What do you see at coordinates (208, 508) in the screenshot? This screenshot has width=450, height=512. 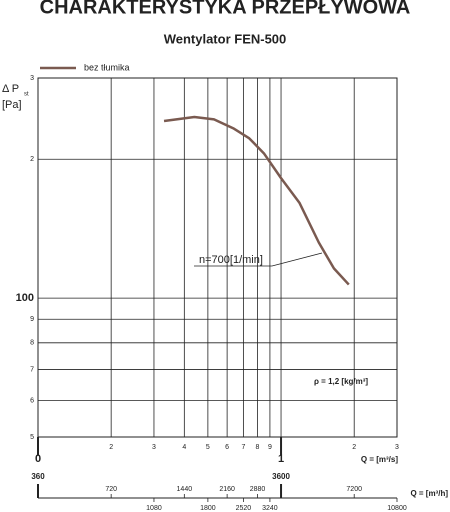 I see `x2-tick-label: 1800` at bounding box center [208, 508].